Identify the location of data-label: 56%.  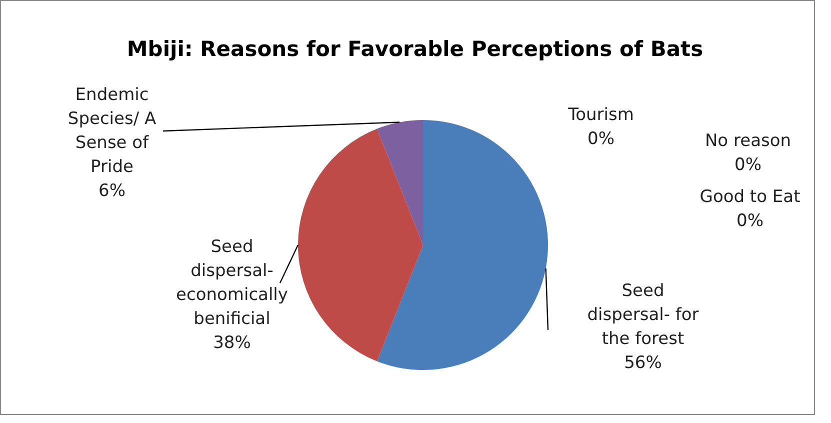
(643, 363).